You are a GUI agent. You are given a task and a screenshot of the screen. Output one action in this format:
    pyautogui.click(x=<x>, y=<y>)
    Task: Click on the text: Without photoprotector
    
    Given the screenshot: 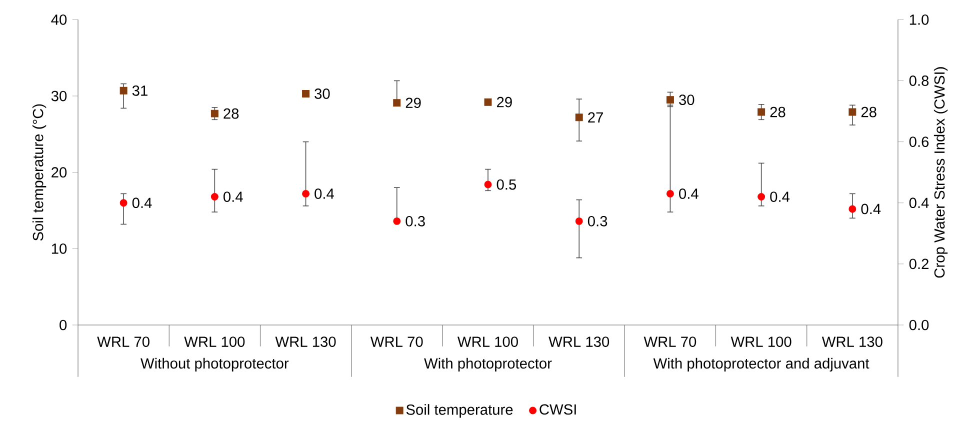 What is the action you would take?
    pyautogui.click(x=214, y=365)
    